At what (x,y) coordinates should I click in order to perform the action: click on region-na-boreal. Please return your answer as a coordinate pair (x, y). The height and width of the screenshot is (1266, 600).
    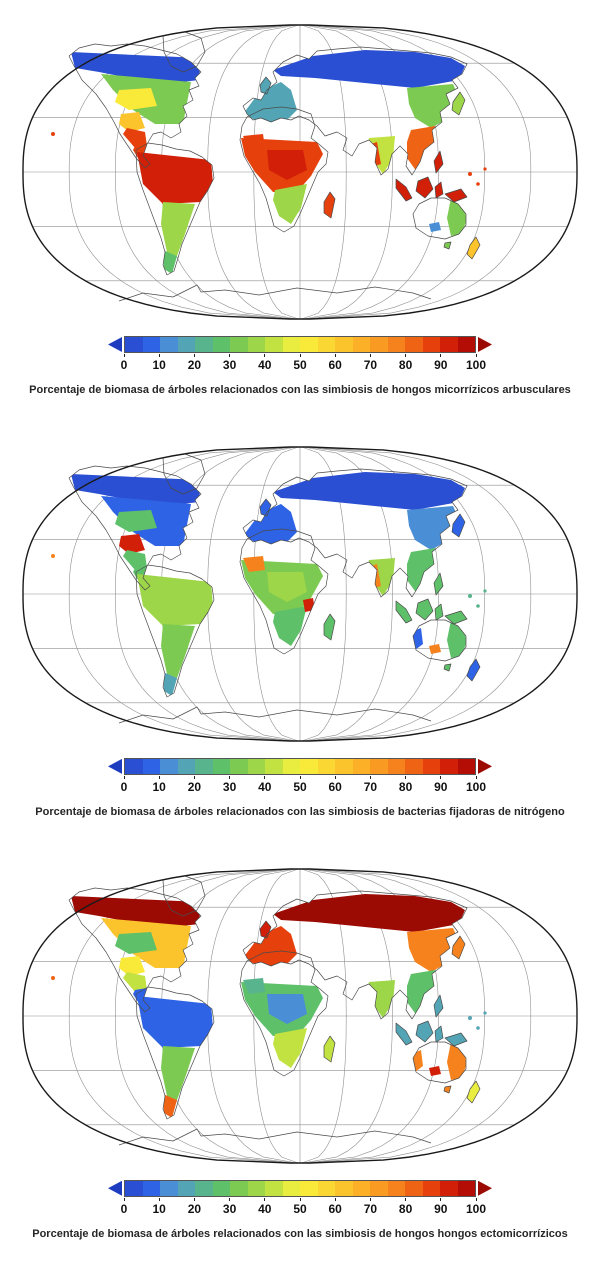
    Looking at the image, I should click on (136, 489).